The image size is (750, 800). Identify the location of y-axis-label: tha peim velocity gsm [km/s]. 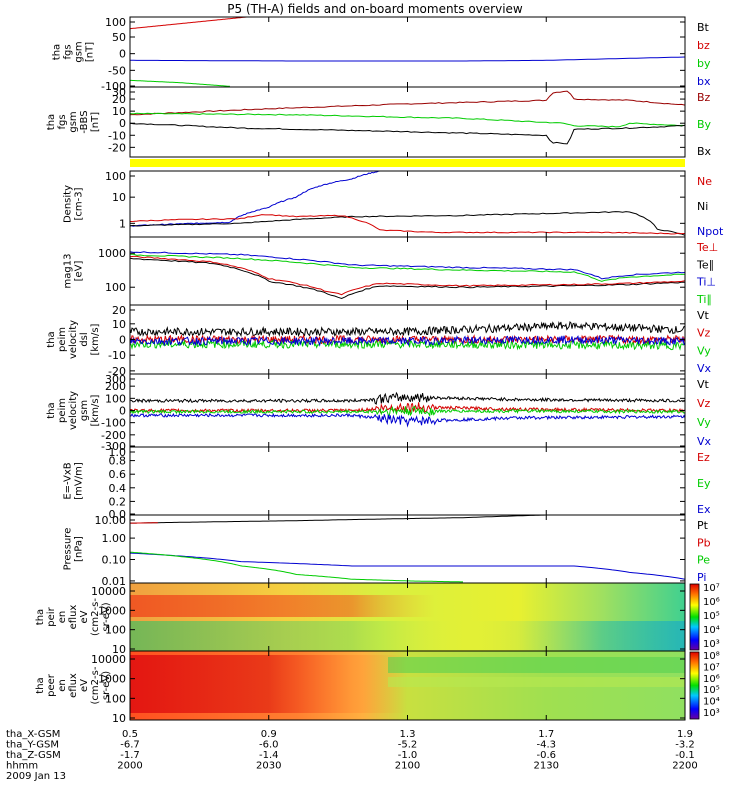
(73, 410).